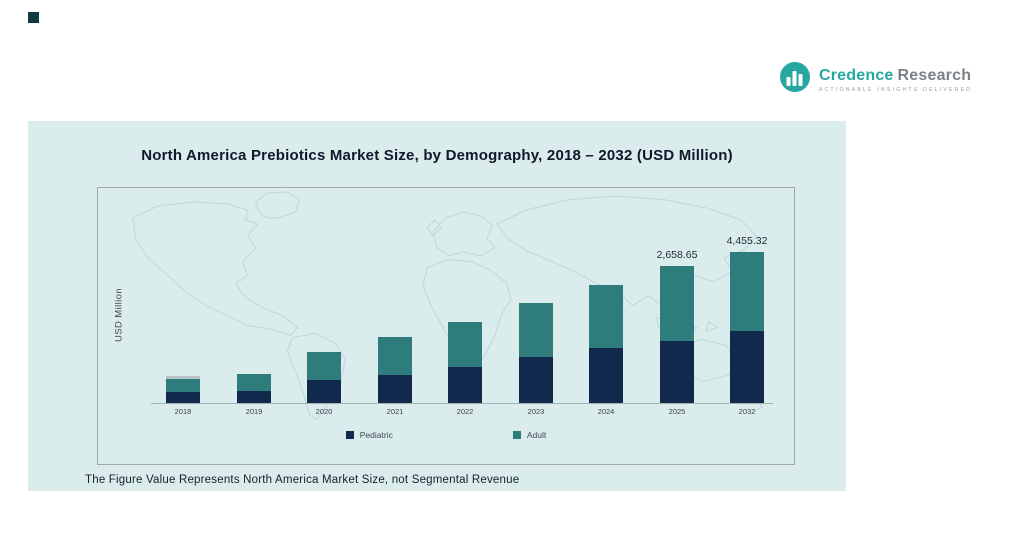 This screenshot has width=1033, height=540. What do you see at coordinates (934, 75) in the screenshot?
I see `brand-name-secondary: Research` at bounding box center [934, 75].